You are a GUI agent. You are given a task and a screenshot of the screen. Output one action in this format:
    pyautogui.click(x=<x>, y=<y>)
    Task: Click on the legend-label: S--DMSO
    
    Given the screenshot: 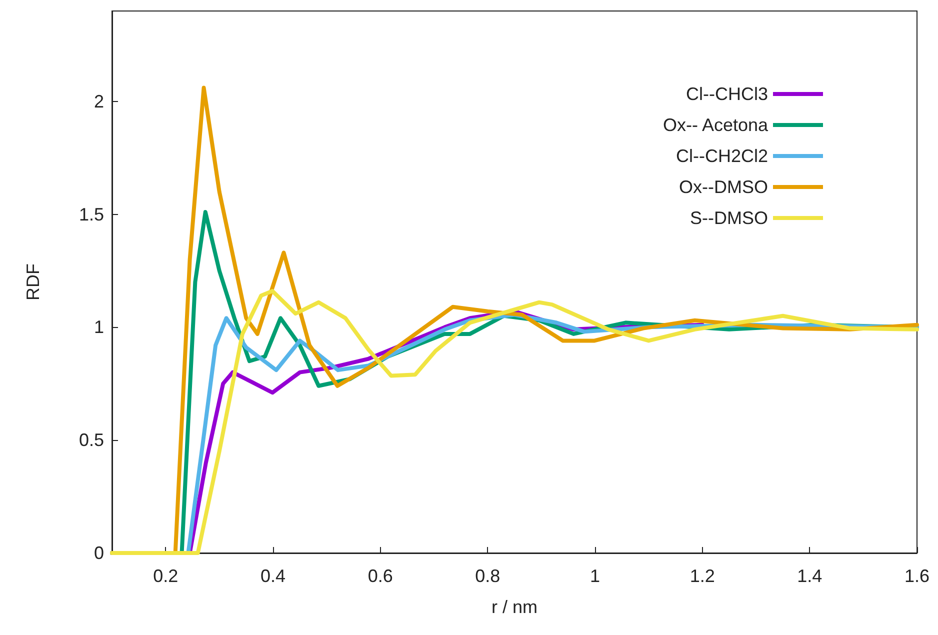 What is the action you would take?
    pyautogui.click(x=729, y=218)
    